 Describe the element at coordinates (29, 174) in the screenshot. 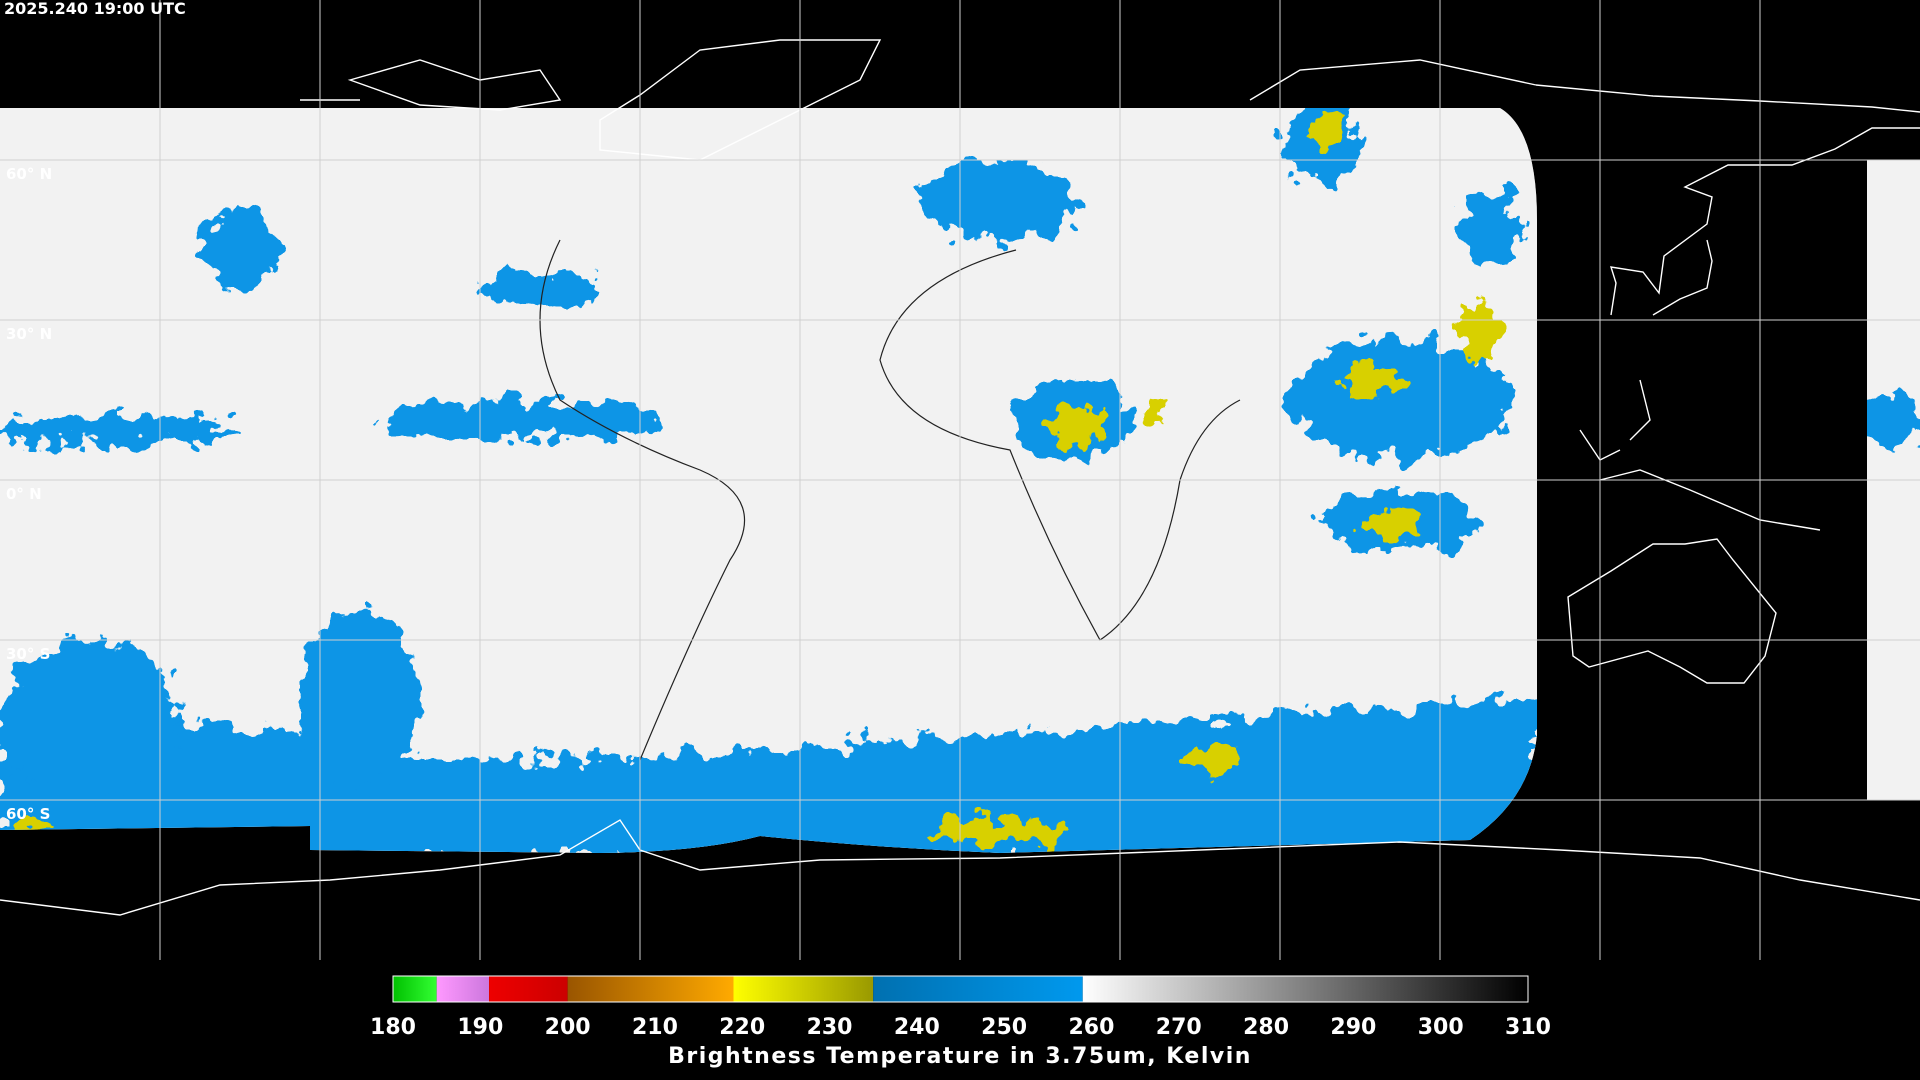

I see `latitude-label: 60° N` at that location.